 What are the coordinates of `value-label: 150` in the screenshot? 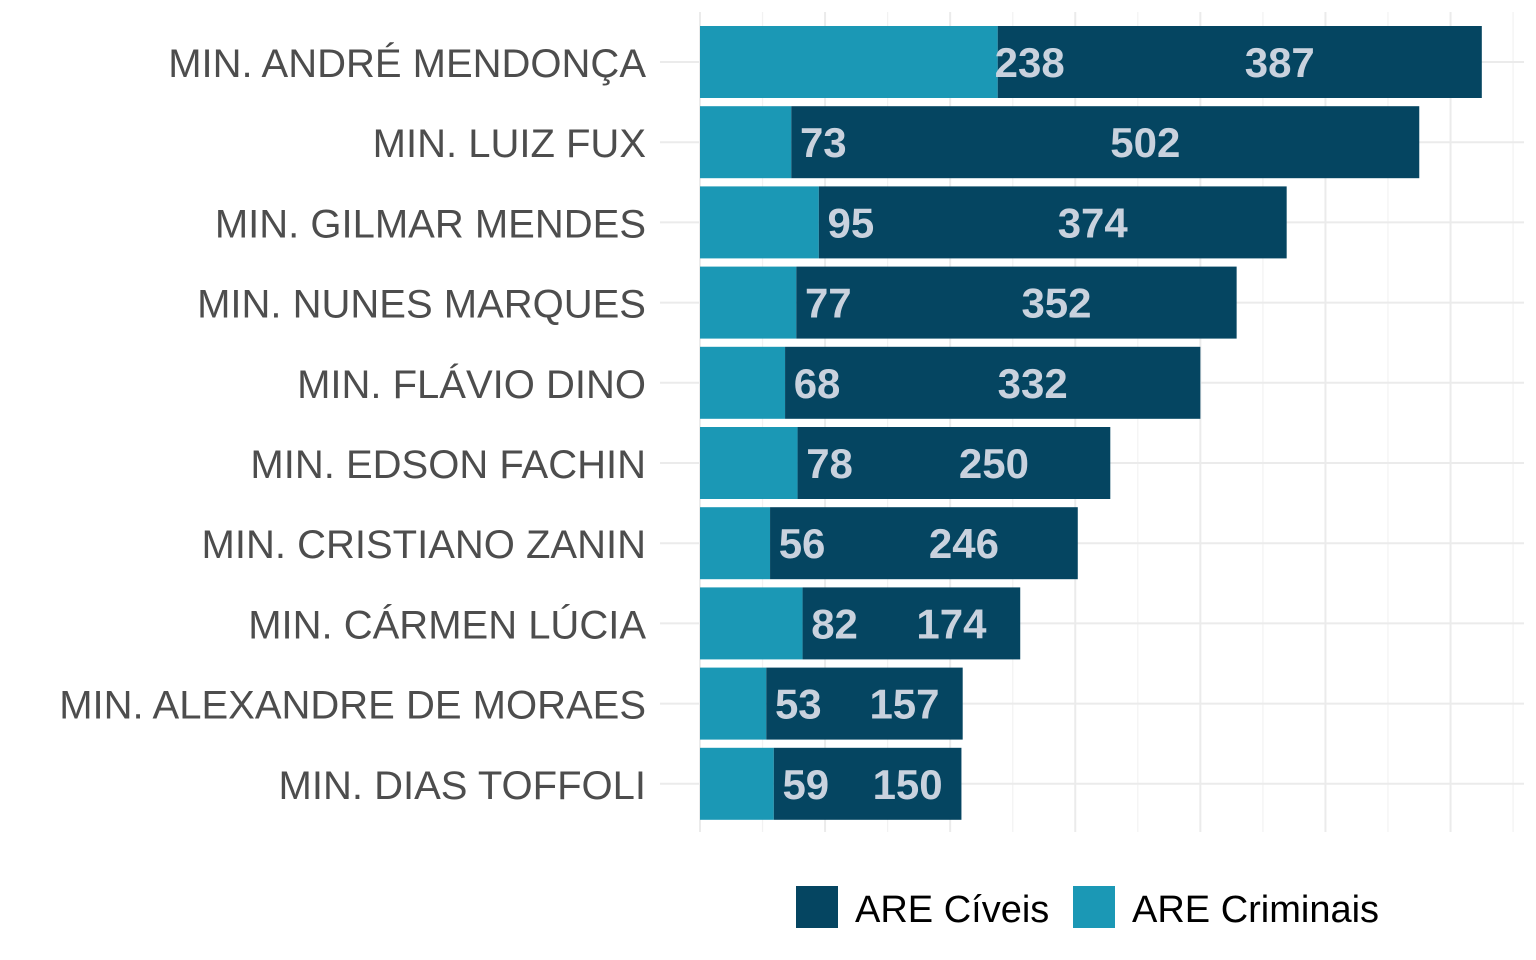 It's located at (908, 784).